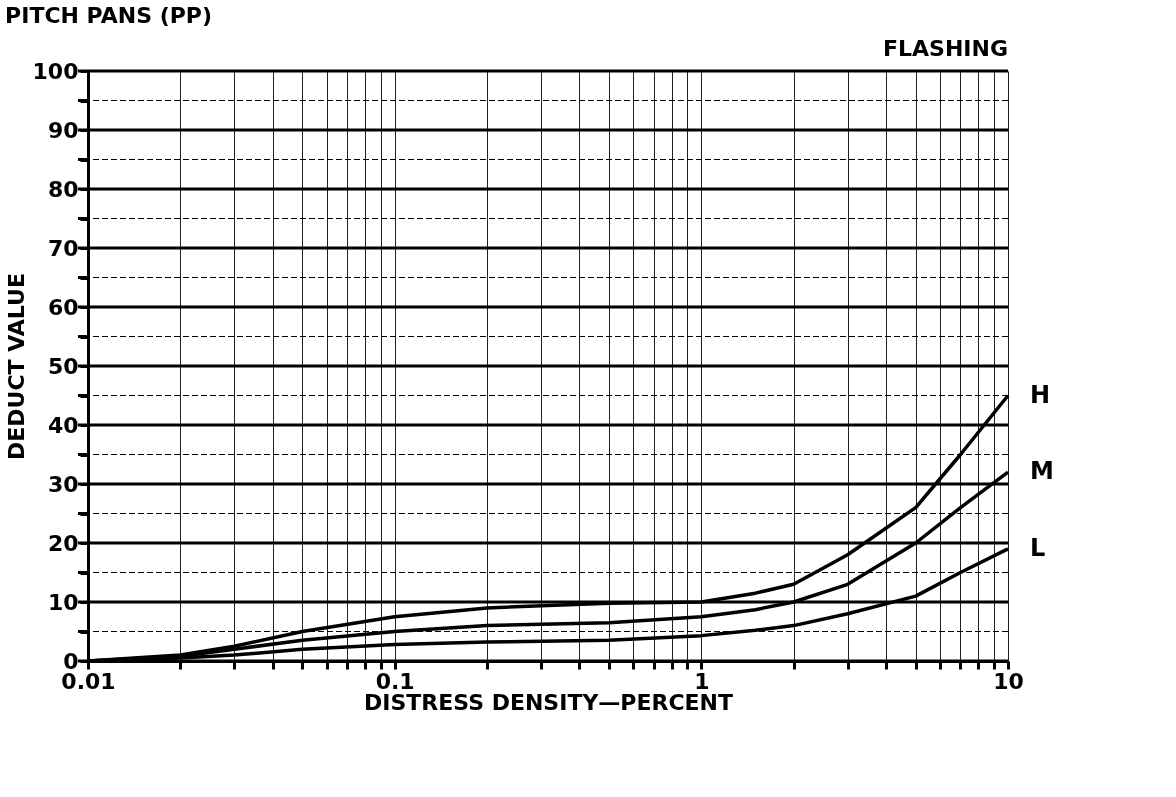 The width and height of the screenshot is (1176, 797). Describe the element at coordinates (1040, 394) in the screenshot. I see `series-label: H` at that location.